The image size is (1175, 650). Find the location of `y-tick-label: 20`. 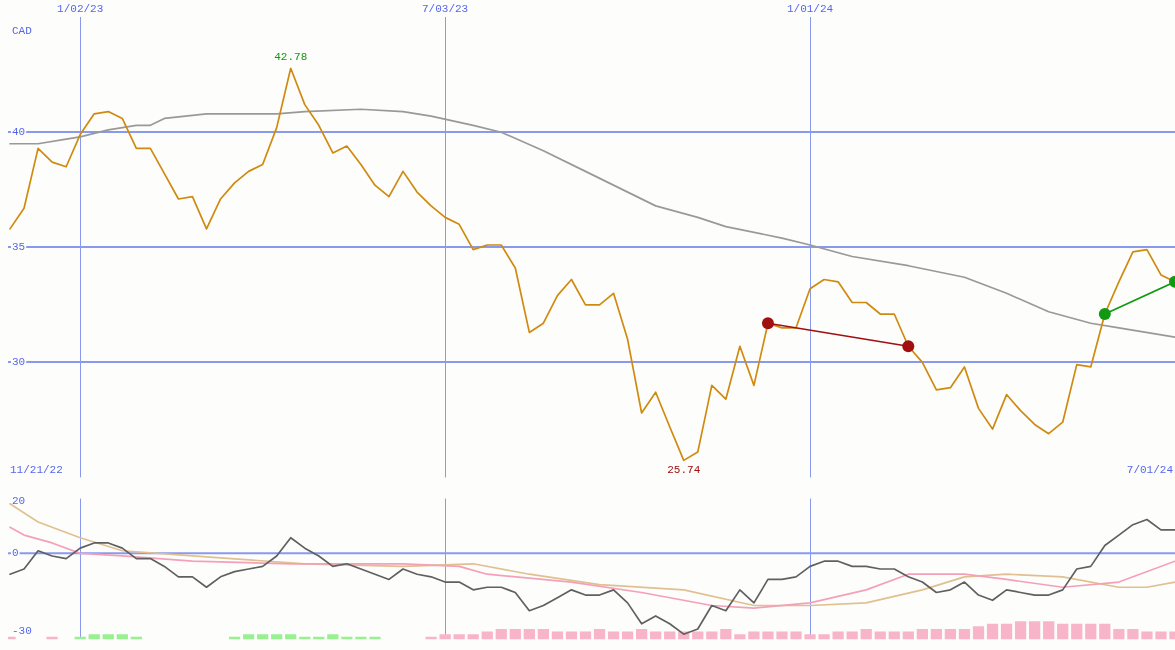

y-tick-label: 20 is located at coordinates (19, 501).